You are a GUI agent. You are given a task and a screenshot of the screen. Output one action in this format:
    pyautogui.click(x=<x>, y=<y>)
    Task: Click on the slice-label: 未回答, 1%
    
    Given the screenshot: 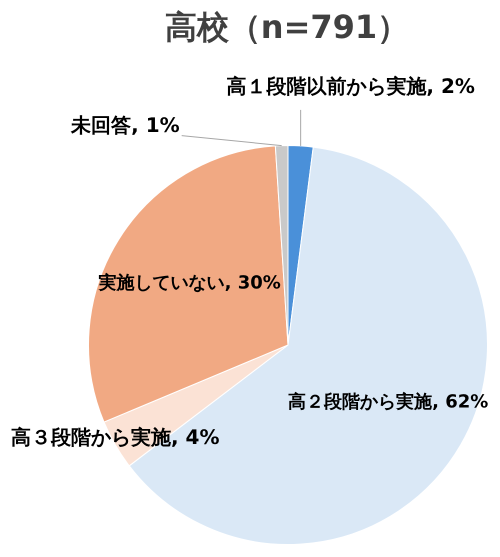 What is the action you would take?
    pyautogui.click(x=125, y=124)
    